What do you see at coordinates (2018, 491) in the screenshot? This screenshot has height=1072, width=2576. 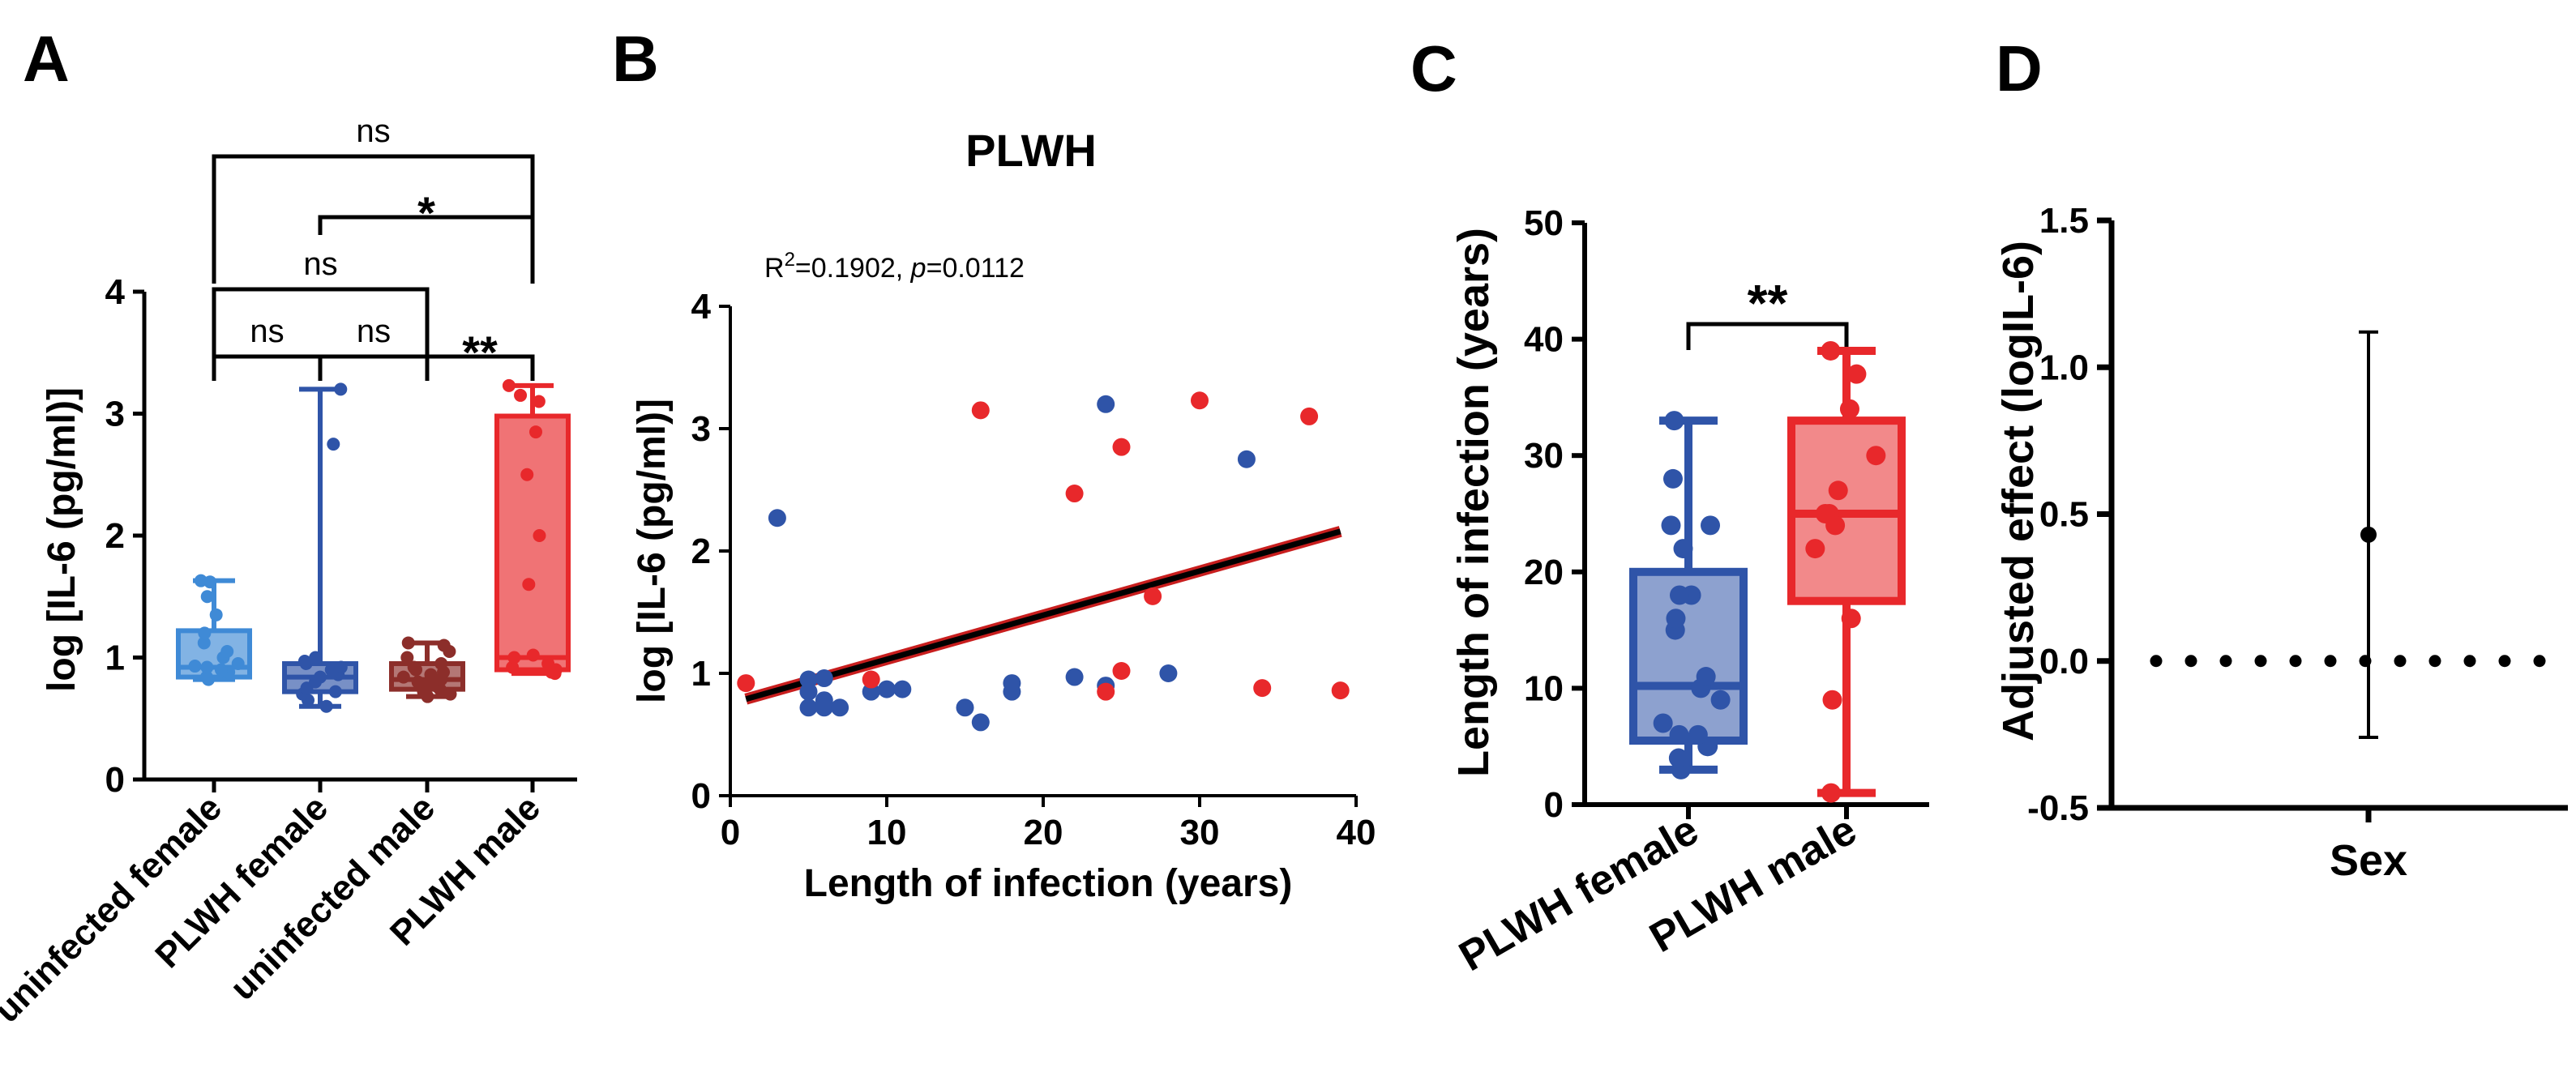 I see `panel-d-ylabel: Adjusted effect (logIL-6)` at bounding box center [2018, 491].